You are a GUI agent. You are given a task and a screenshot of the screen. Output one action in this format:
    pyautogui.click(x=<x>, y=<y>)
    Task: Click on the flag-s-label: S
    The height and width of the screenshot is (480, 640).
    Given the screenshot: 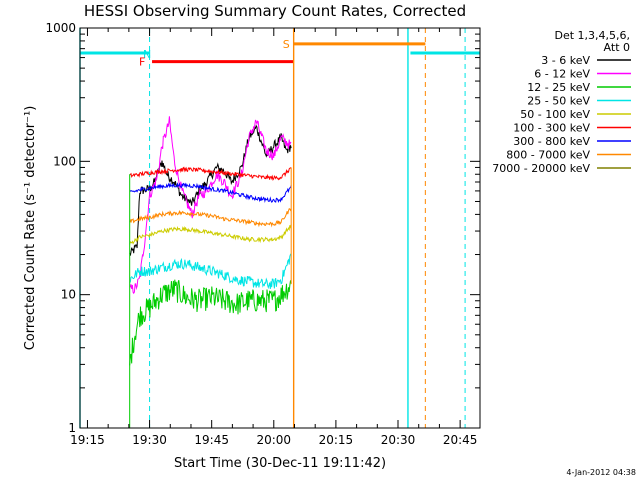 What is the action you would take?
    pyautogui.click(x=286, y=44)
    